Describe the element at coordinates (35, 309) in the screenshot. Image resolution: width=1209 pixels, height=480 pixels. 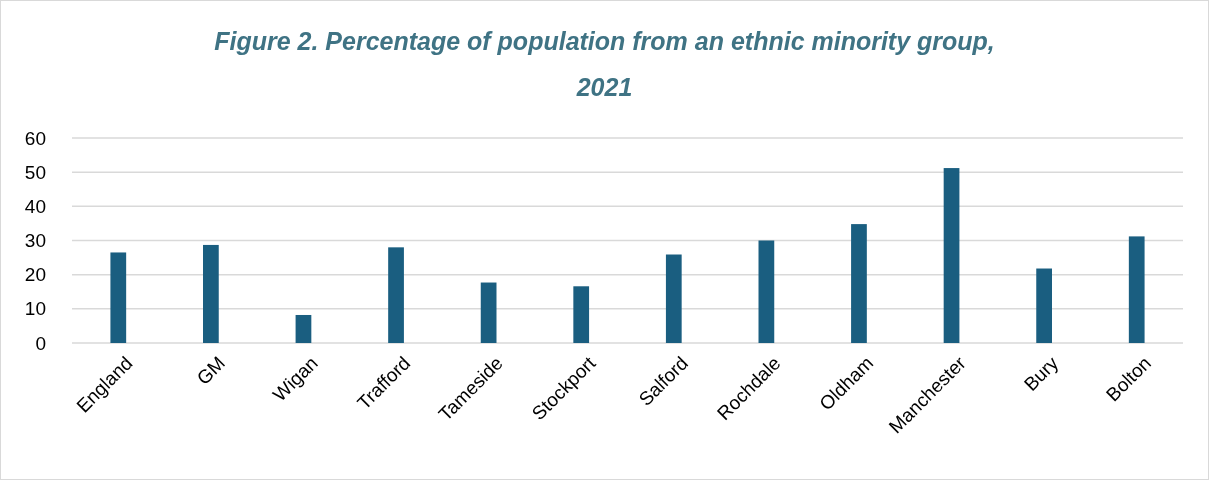
I see `y-tick-label: 10` at that location.